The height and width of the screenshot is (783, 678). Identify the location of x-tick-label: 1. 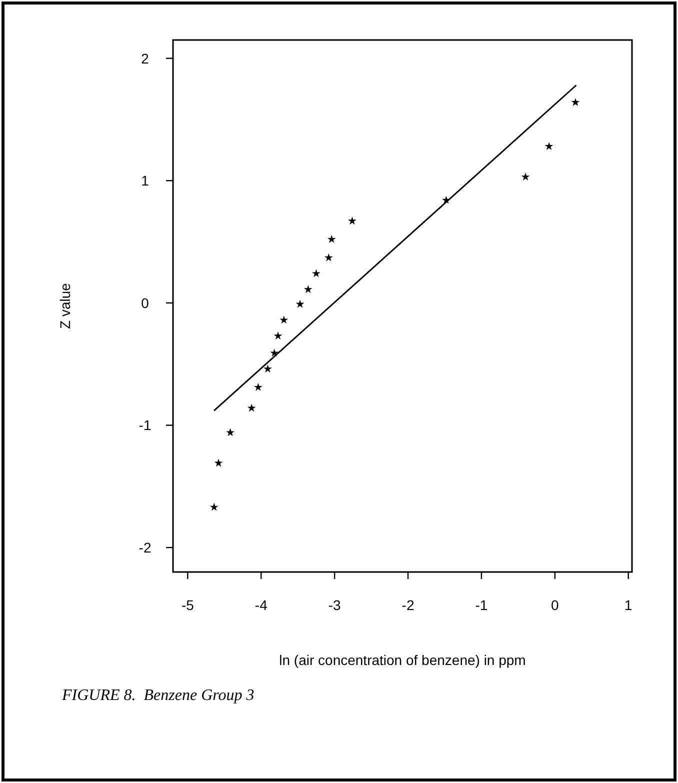
(628, 605).